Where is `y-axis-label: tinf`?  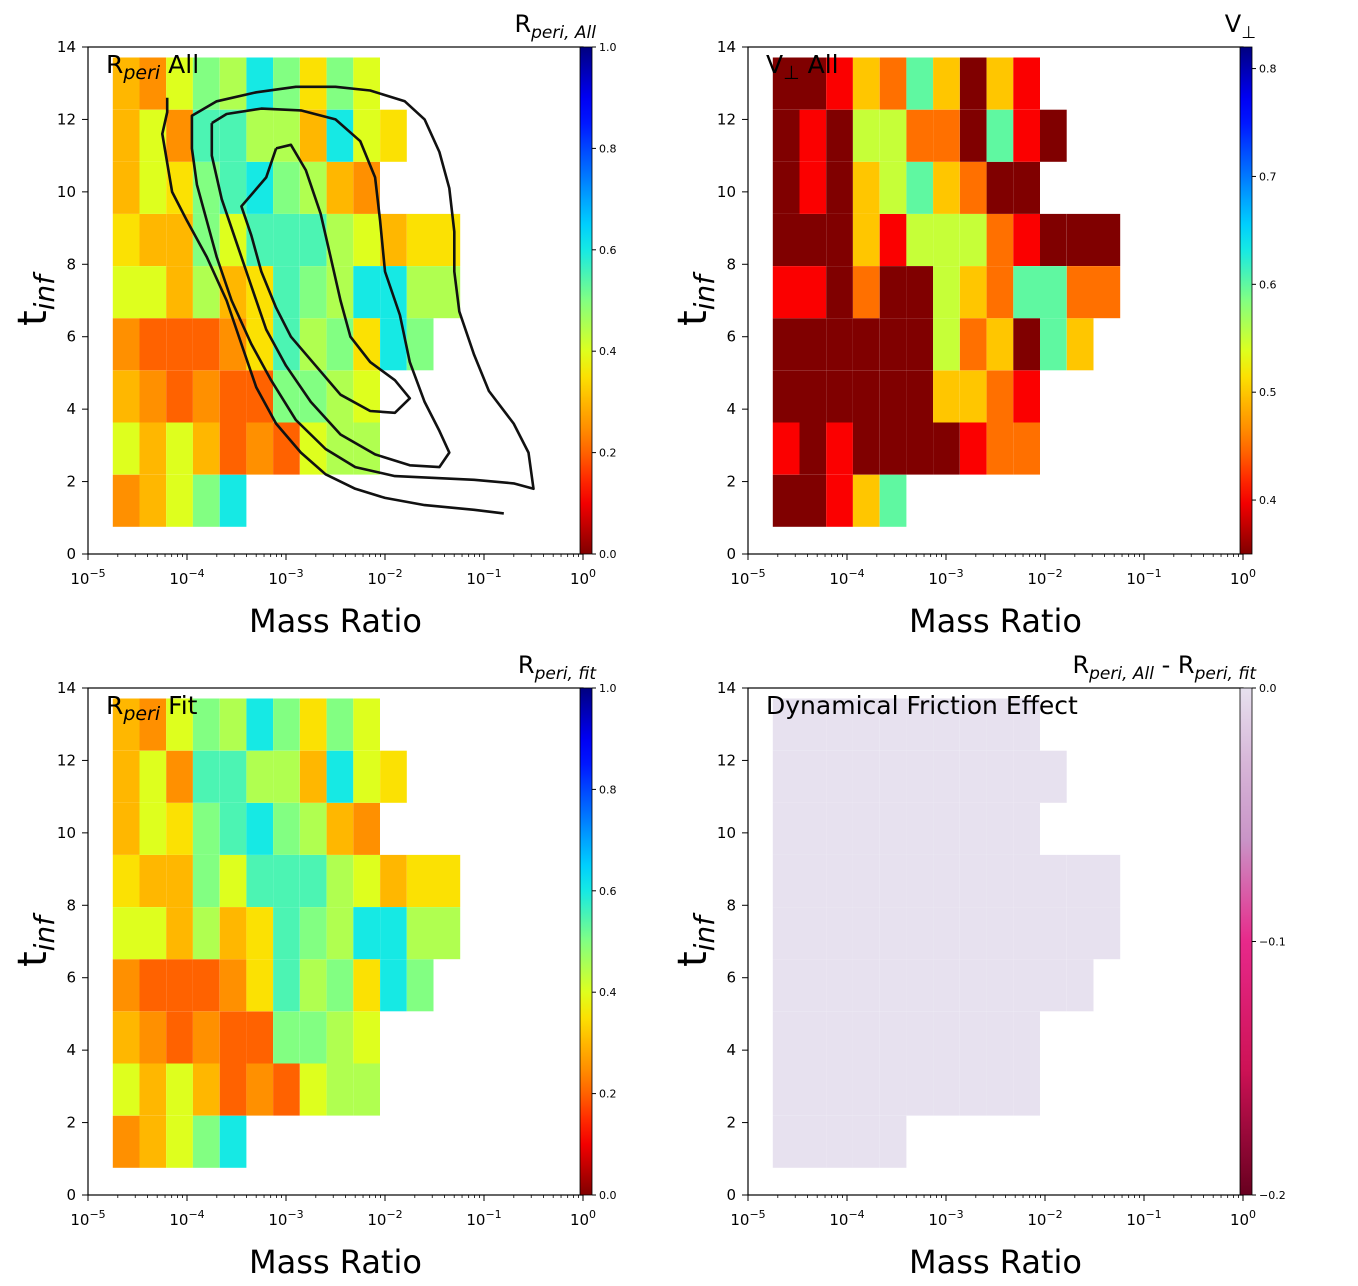 y-axis-label: tinf is located at coordinates (35, 298).